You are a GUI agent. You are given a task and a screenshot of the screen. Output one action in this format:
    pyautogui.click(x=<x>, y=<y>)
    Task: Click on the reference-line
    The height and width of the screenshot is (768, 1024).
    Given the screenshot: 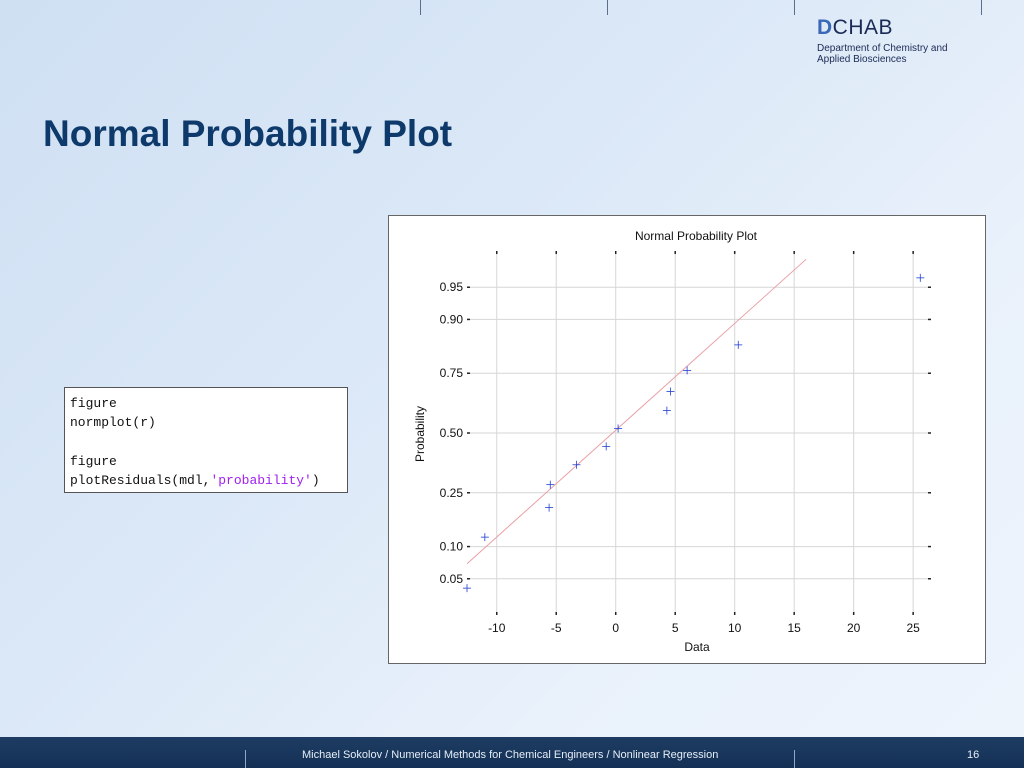 What is the action you would take?
    pyautogui.click(x=636, y=411)
    